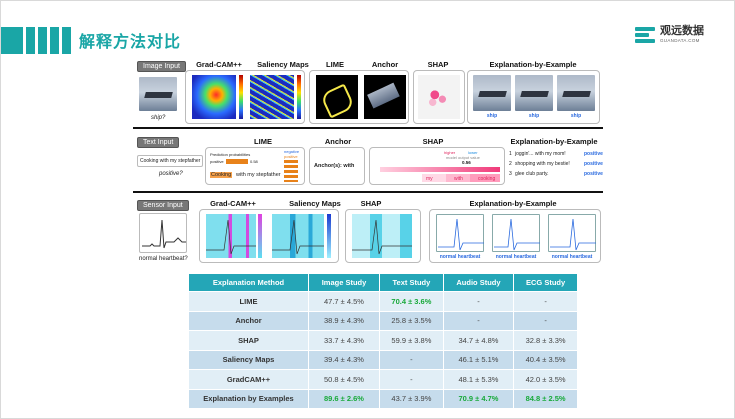 Image resolution: width=735 pixels, height=419 pixels. Describe the element at coordinates (680, 41) in the screenshot. I see `logo-domain: GUANDATA.COM` at that location.